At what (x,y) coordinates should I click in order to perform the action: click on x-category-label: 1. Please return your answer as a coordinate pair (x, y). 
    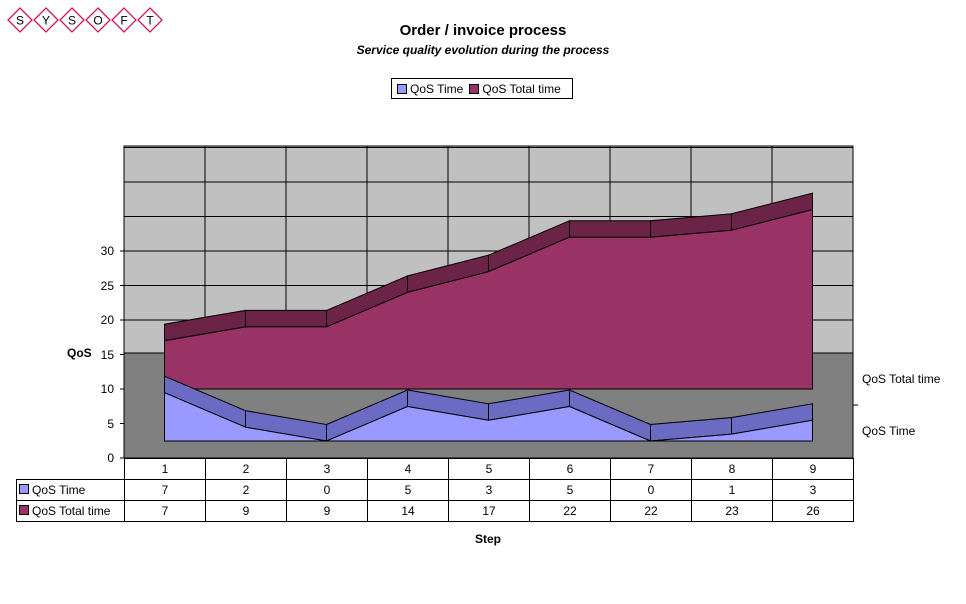
    Looking at the image, I should click on (165, 469).